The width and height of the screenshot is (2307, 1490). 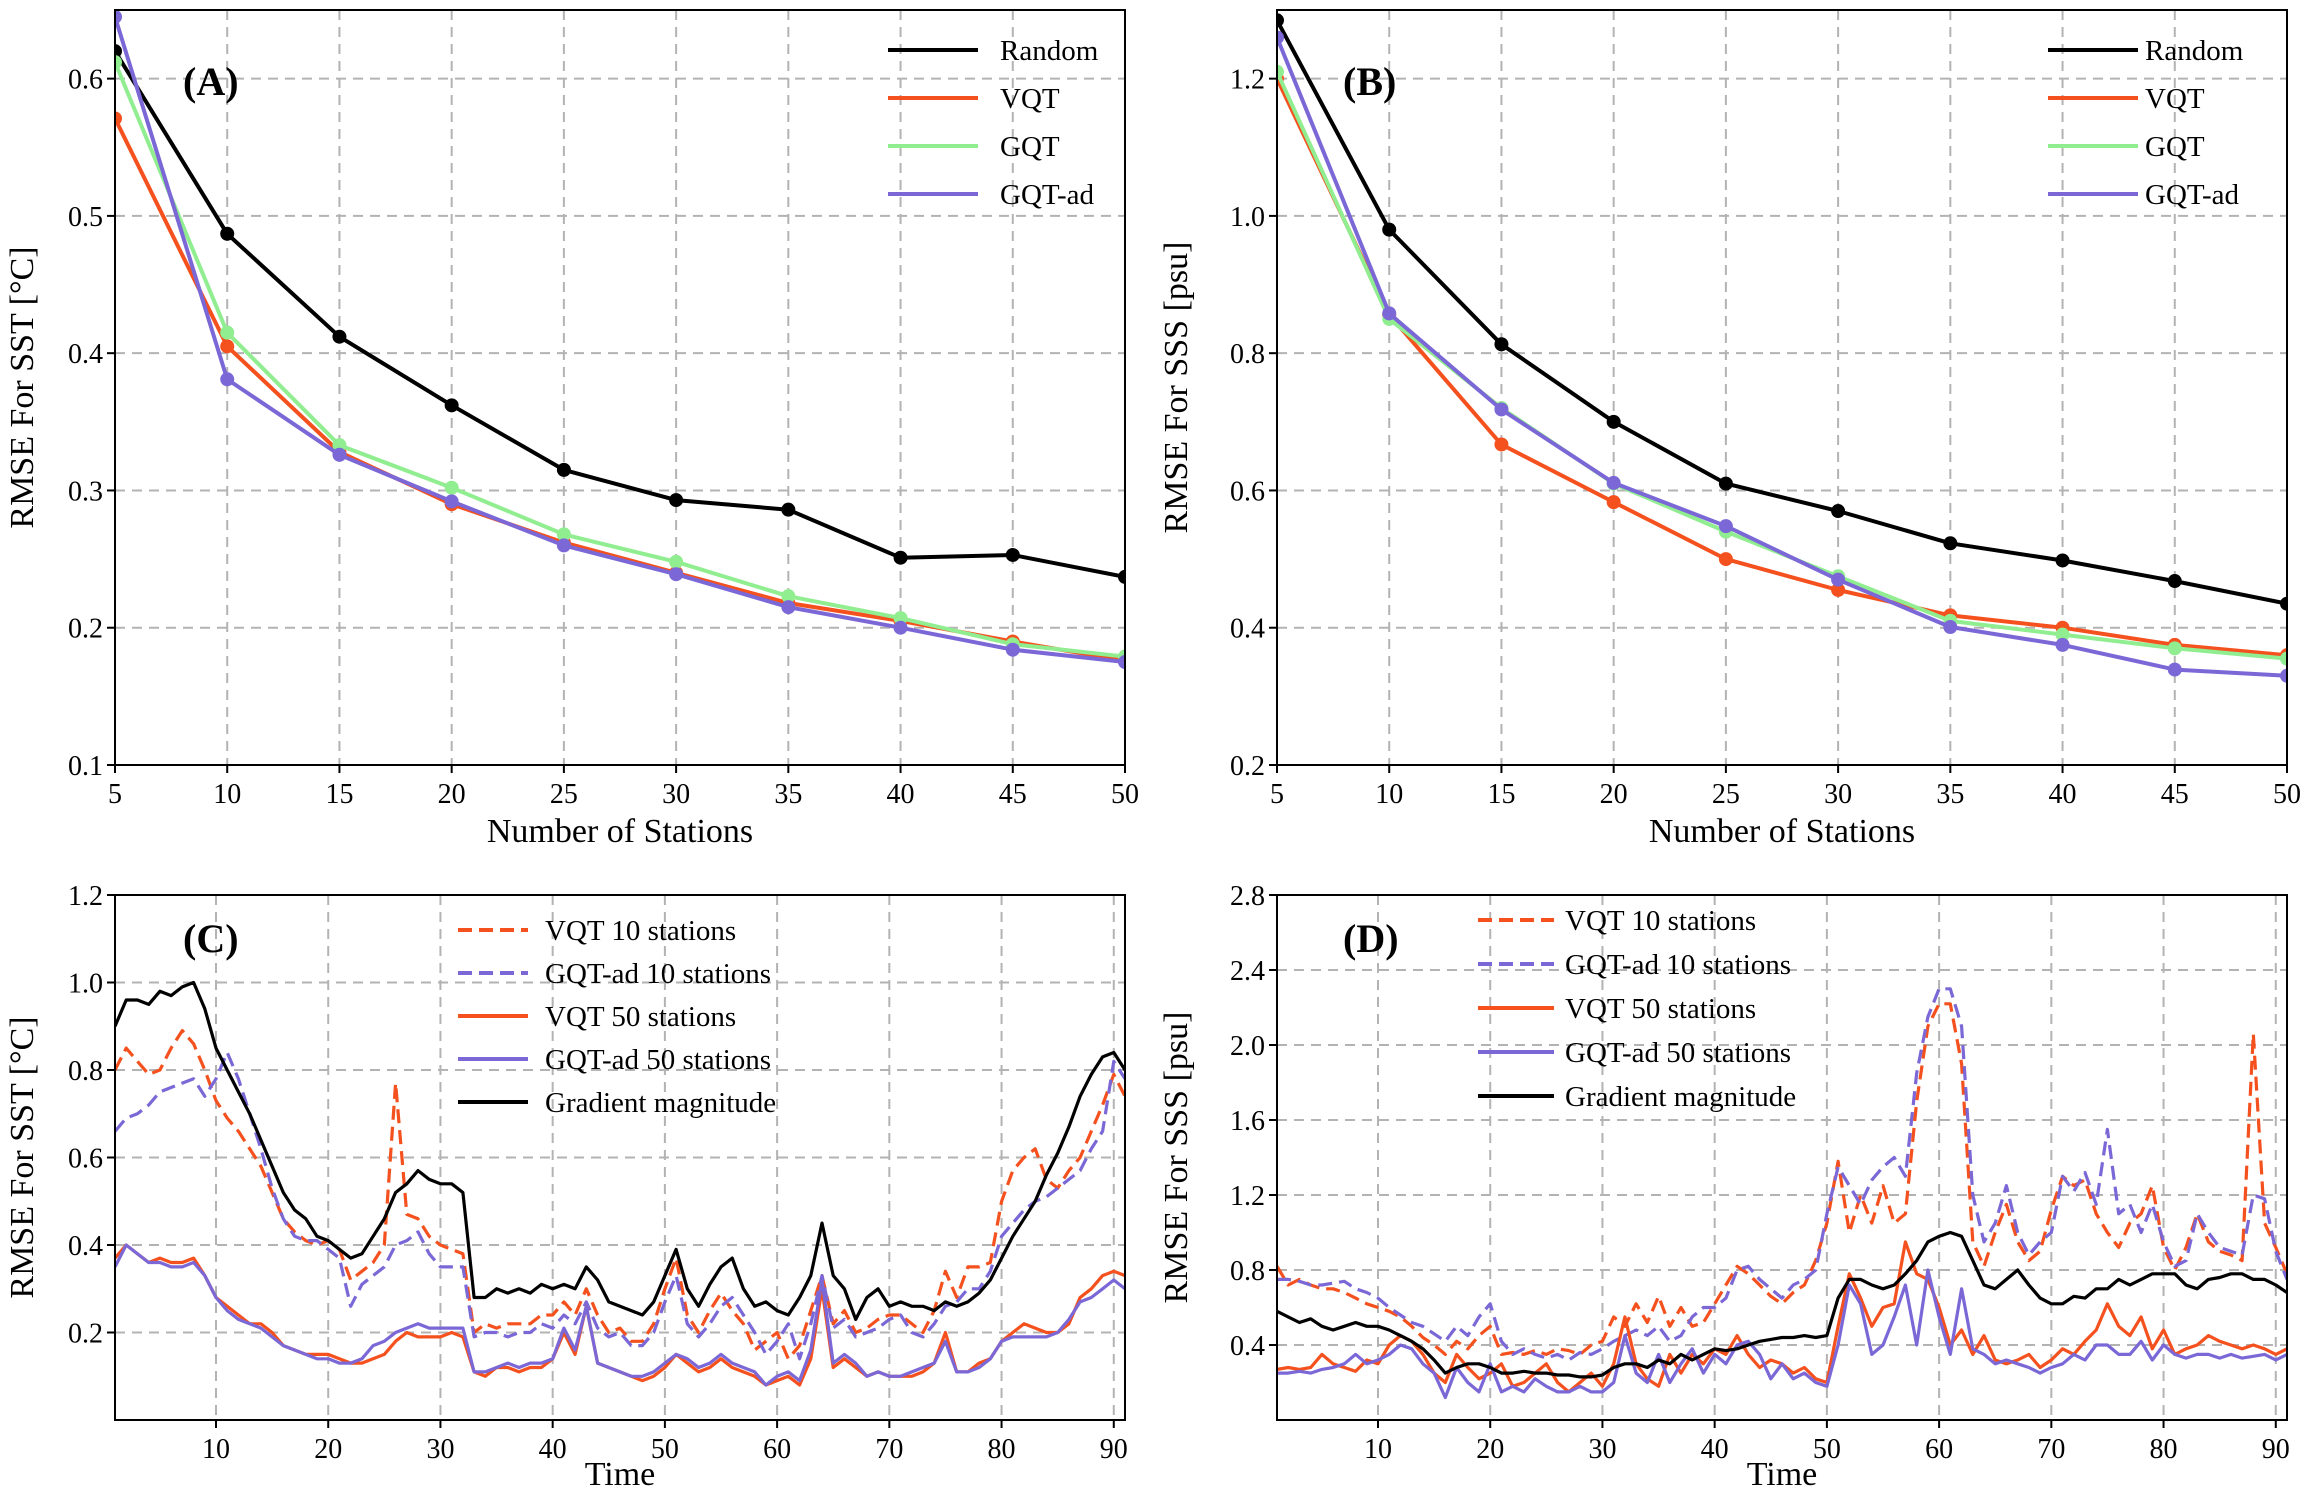 I want to click on legend-label-gqt: GQT, so click(x=1030, y=147).